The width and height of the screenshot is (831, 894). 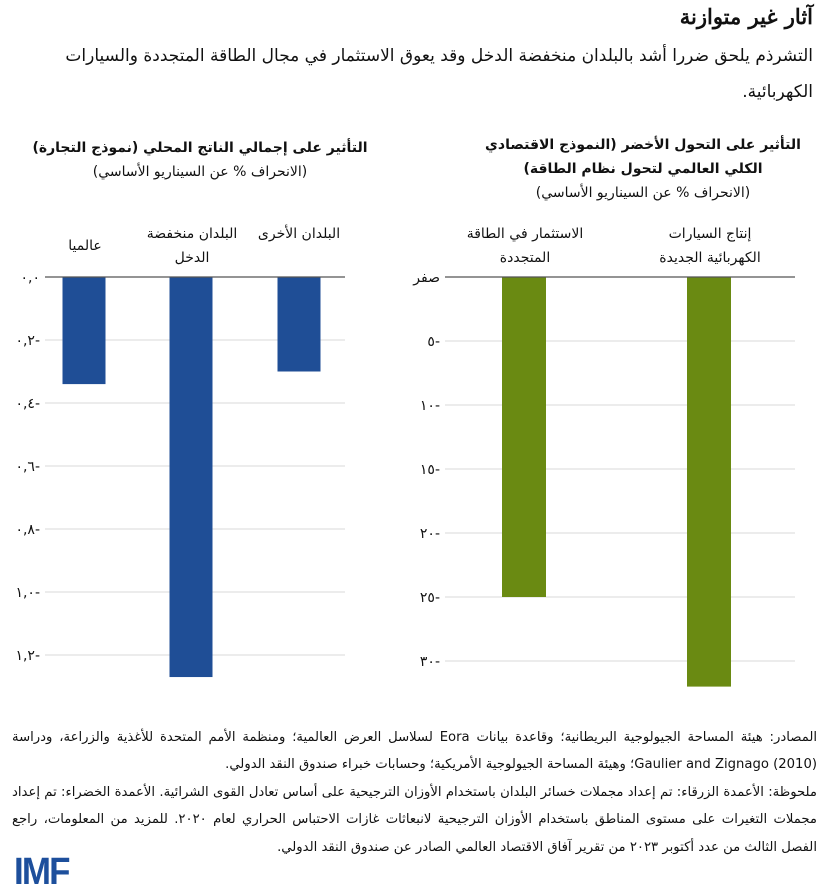 I want to click on y-tick-label: ٣٠-, so click(x=430, y=662).